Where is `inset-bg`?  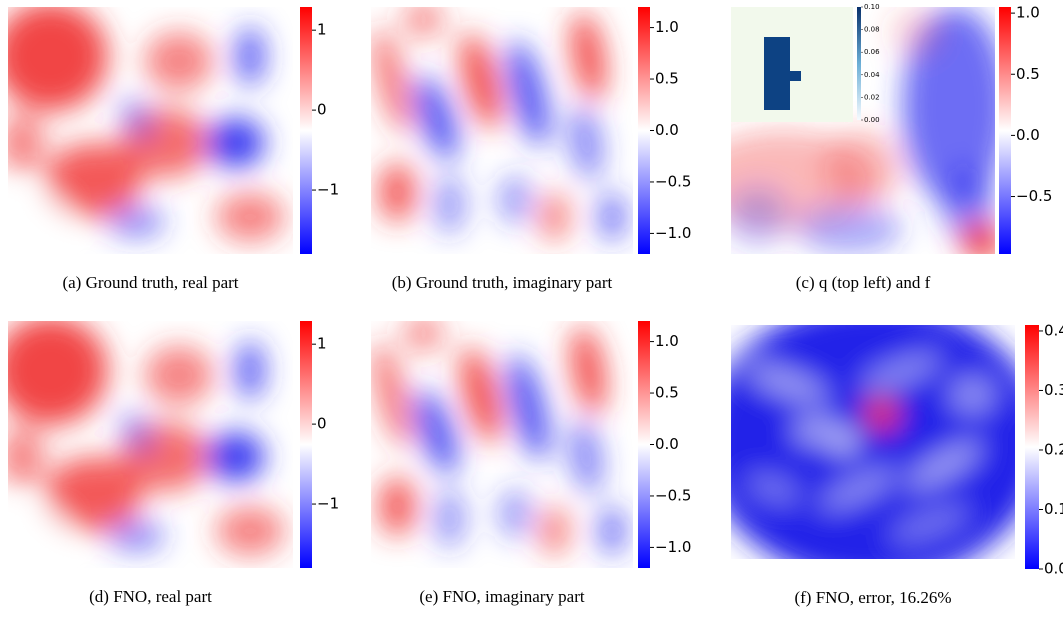
inset-bg is located at coordinates (792, 64).